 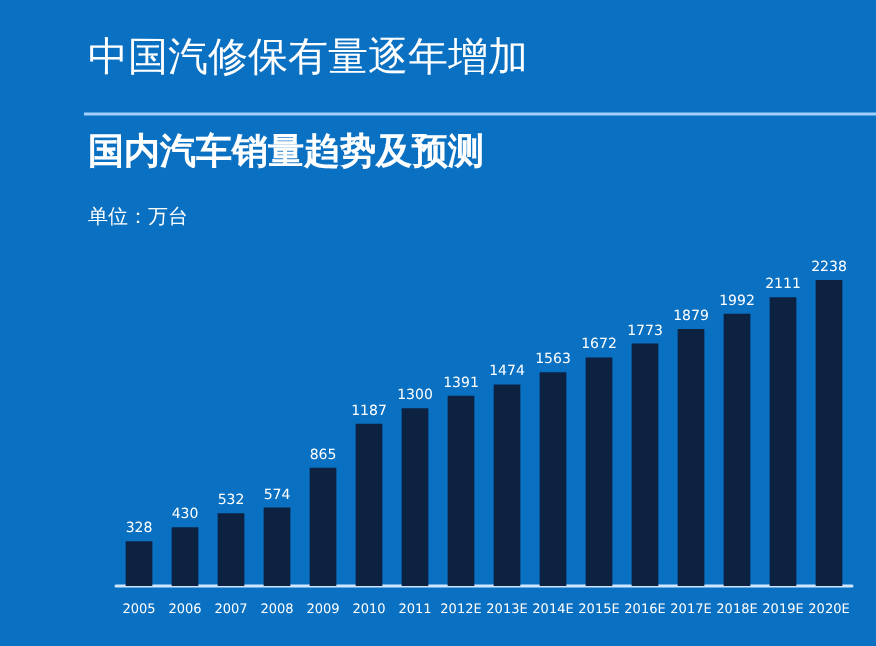 What do you see at coordinates (138, 217) in the screenshot?
I see `text: 单位：万台` at bounding box center [138, 217].